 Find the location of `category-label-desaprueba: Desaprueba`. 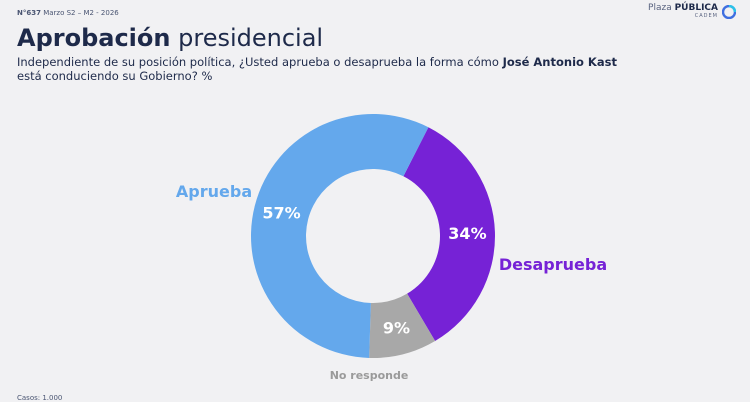

category-label-desaprueba: Desaprueba is located at coordinates (553, 264).